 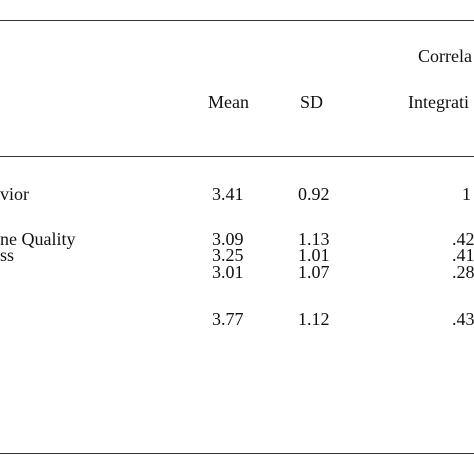 What do you see at coordinates (314, 319) in the screenshot?
I see `row-sd: 1.12` at bounding box center [314, 319].